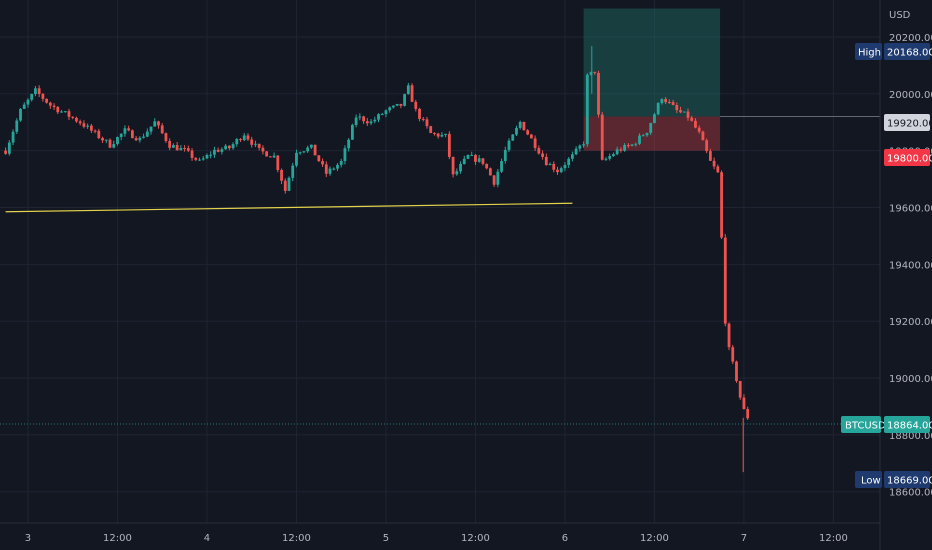 This screenshot has height=550, width=932. I want to click on time-axis: 3 12:00 4 12:00 5 12:00 6 12:00 7 12:00, so click(436, 538).